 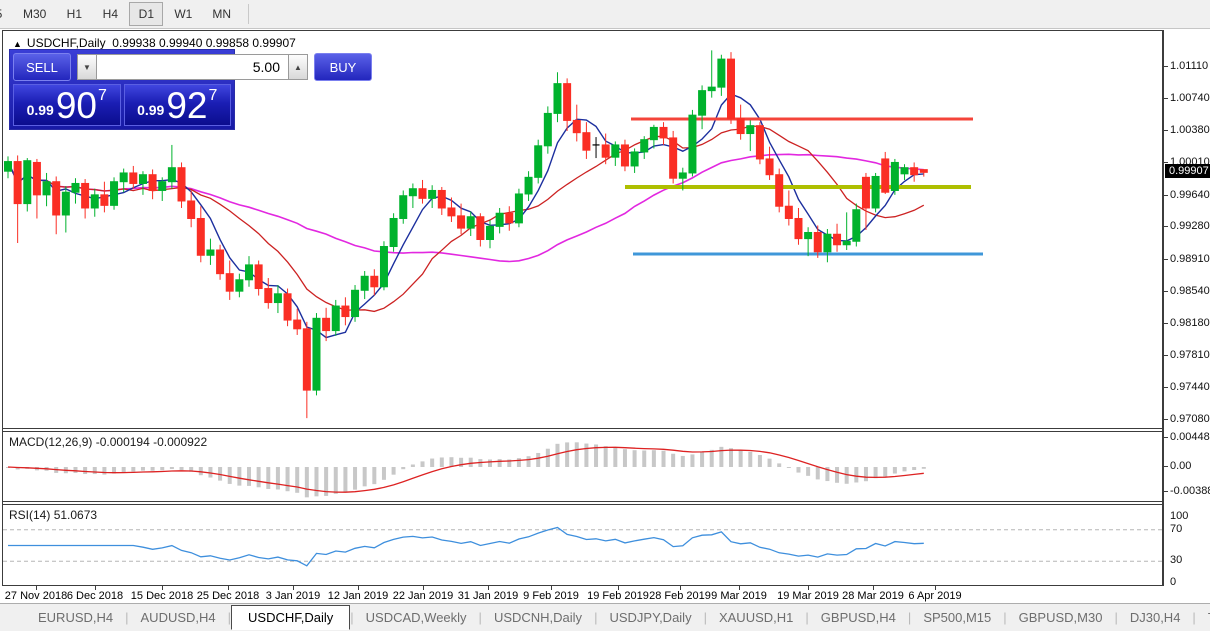 What do you see at coordinates (177, 105) in the screenshot?
I see `buy-price-button: 0.99 92 7` at bounding box center [177, 105].